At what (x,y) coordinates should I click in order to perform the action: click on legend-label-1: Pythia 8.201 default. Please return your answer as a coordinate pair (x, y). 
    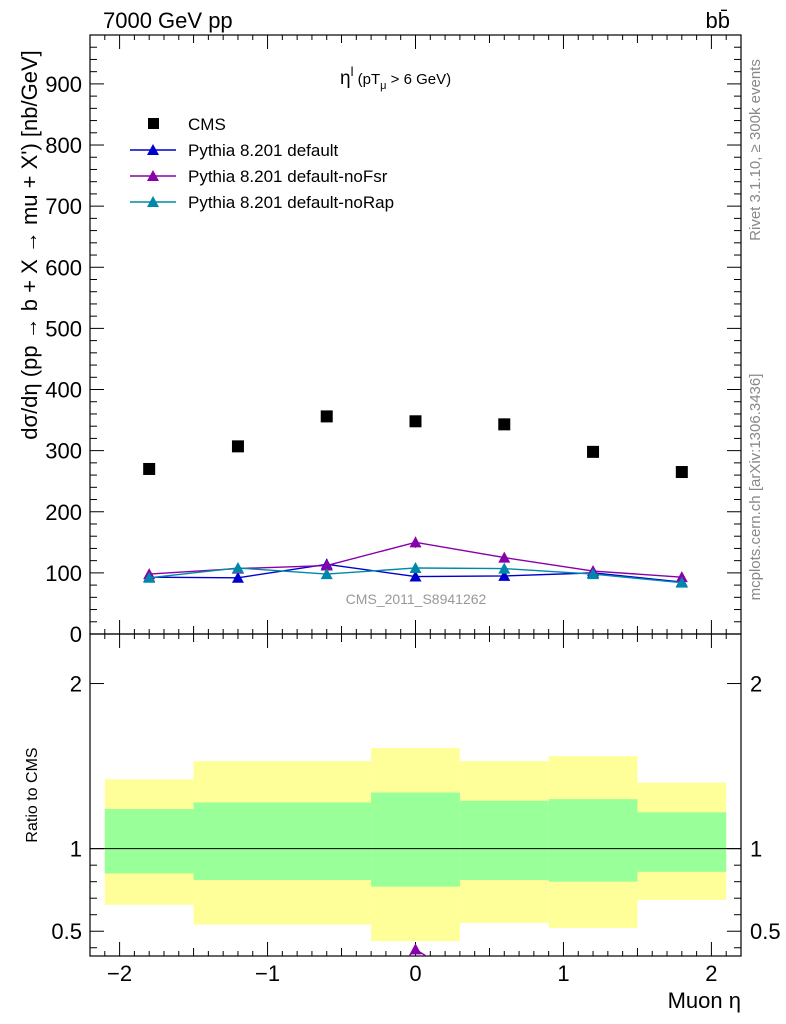
    Looking at the image, I should click on (263, 150).